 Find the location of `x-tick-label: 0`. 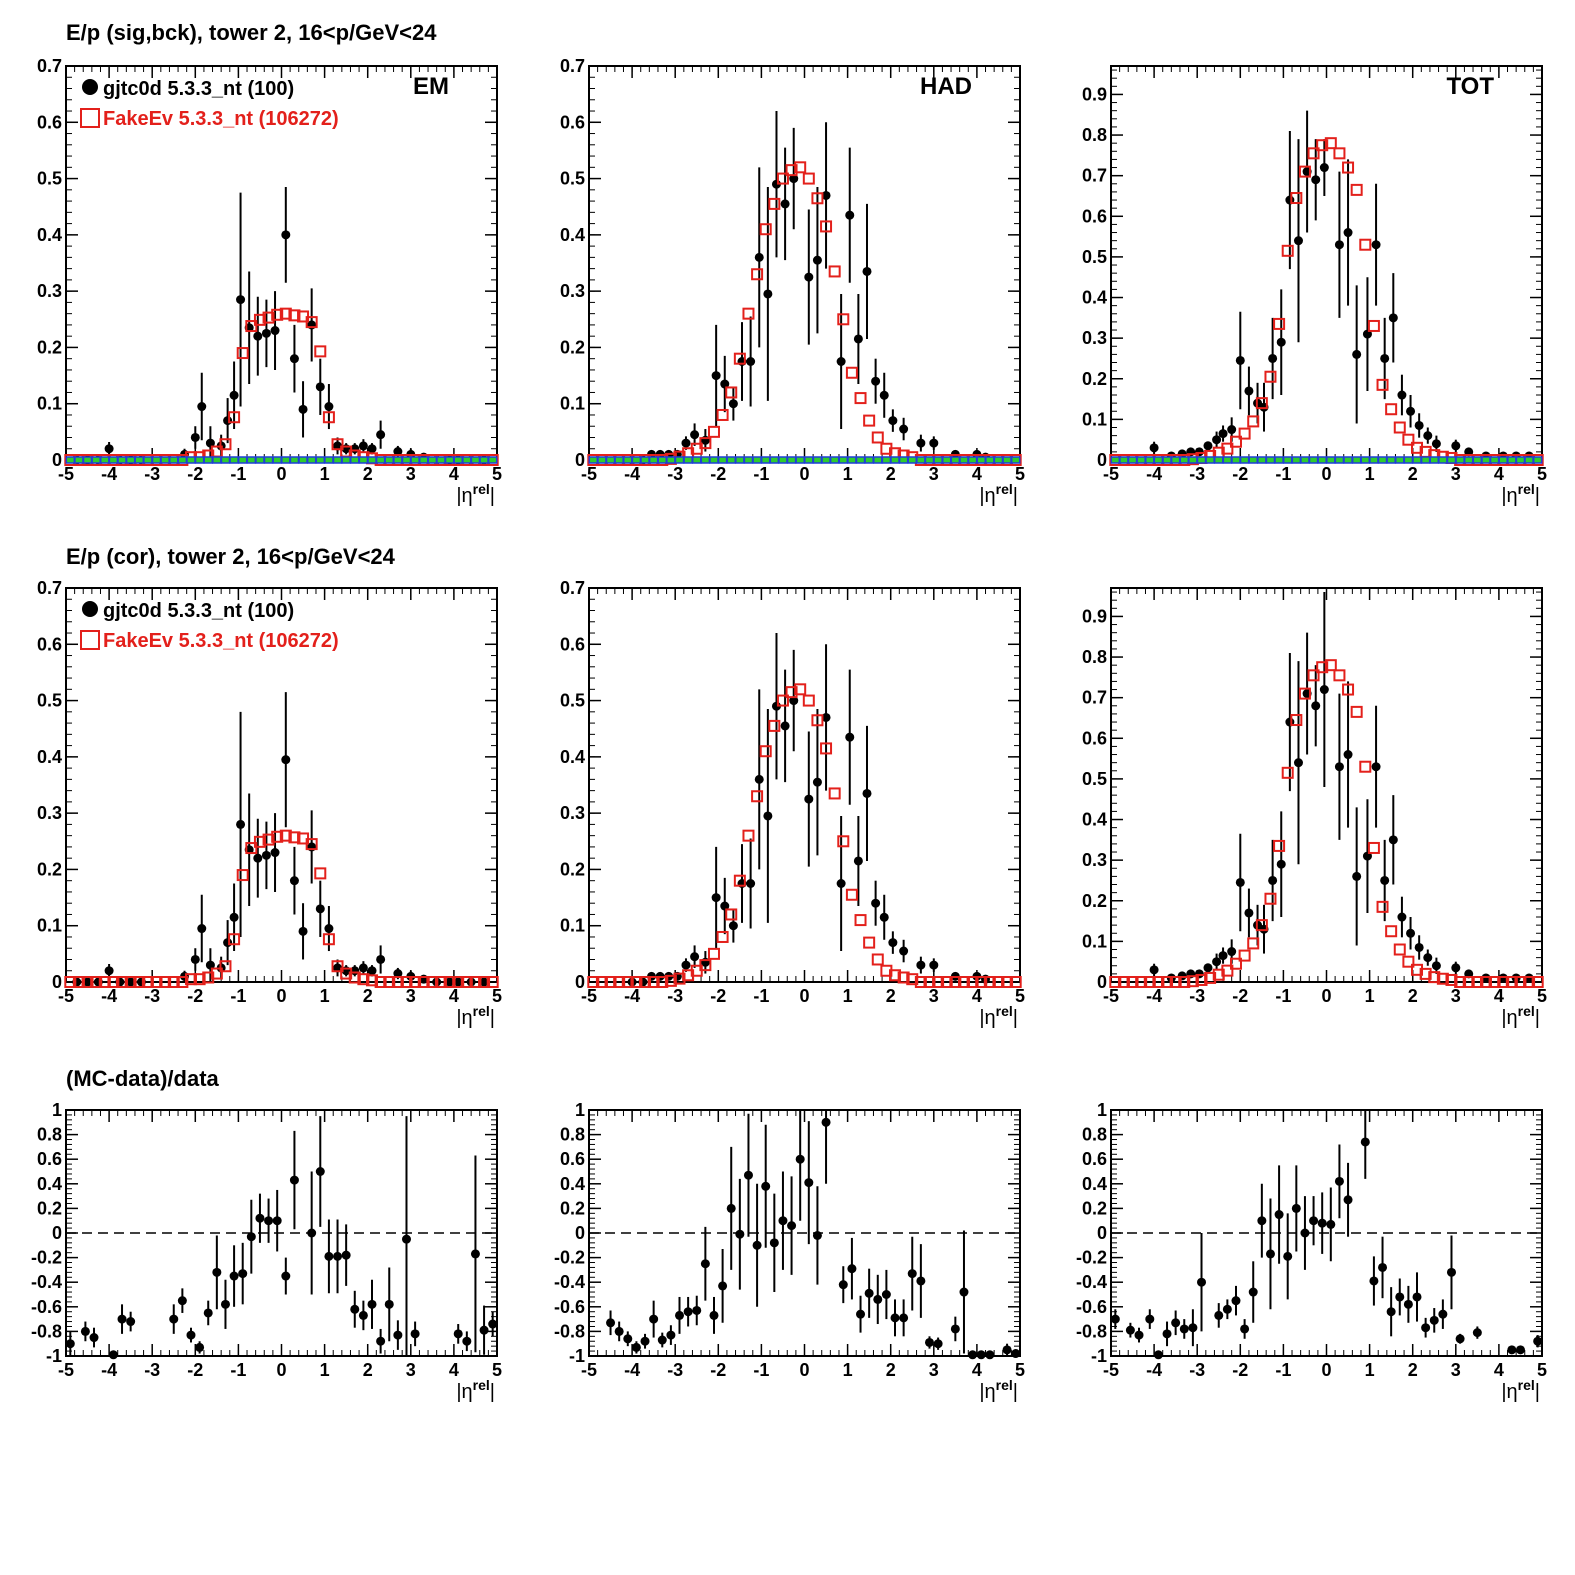

x-tick-label: 0 is located at coordinates (804, 1370).